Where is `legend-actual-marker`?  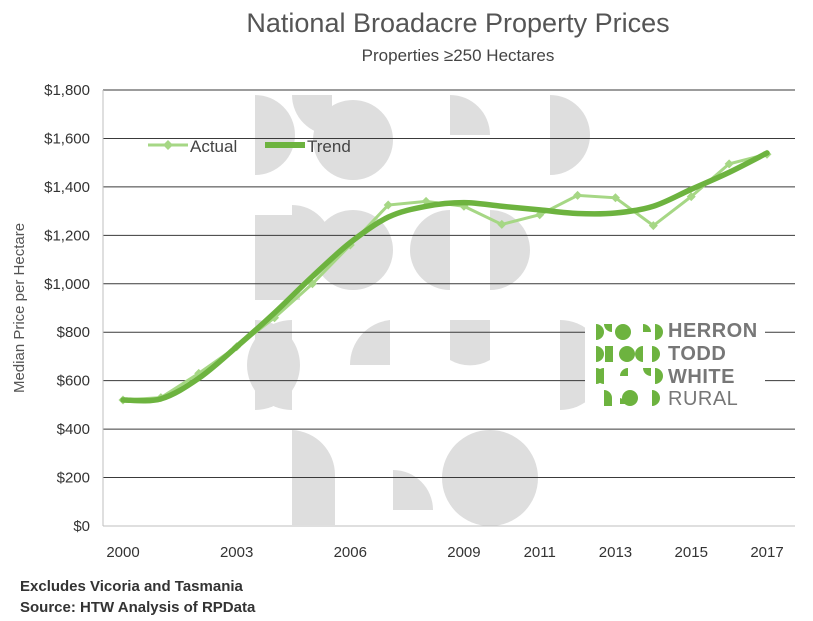
legend-actual-marker is located at coordinates (168, 145).